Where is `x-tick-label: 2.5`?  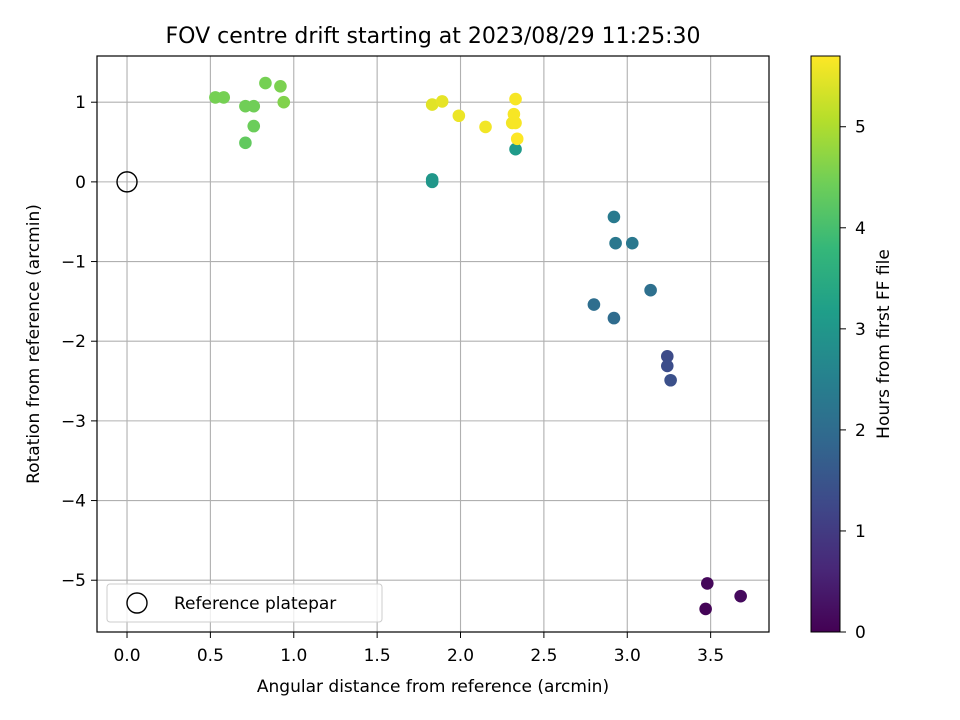 x-tick-label: 2.5 is located at coordinates (543, 656).